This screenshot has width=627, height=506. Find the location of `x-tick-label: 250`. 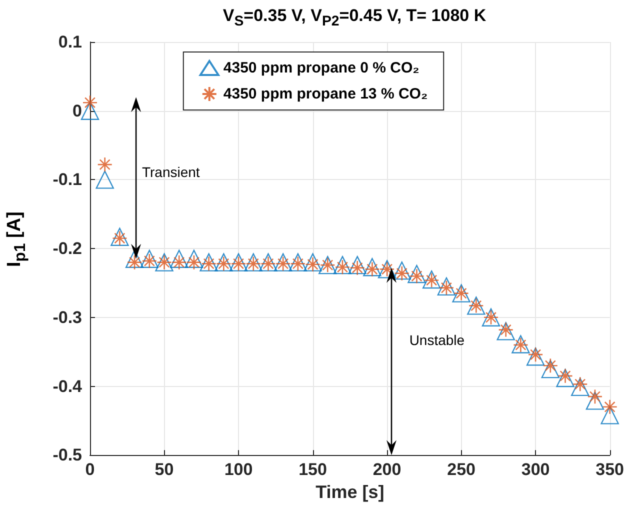

x-tick-label: 250 is located at coordinates (461, 470).